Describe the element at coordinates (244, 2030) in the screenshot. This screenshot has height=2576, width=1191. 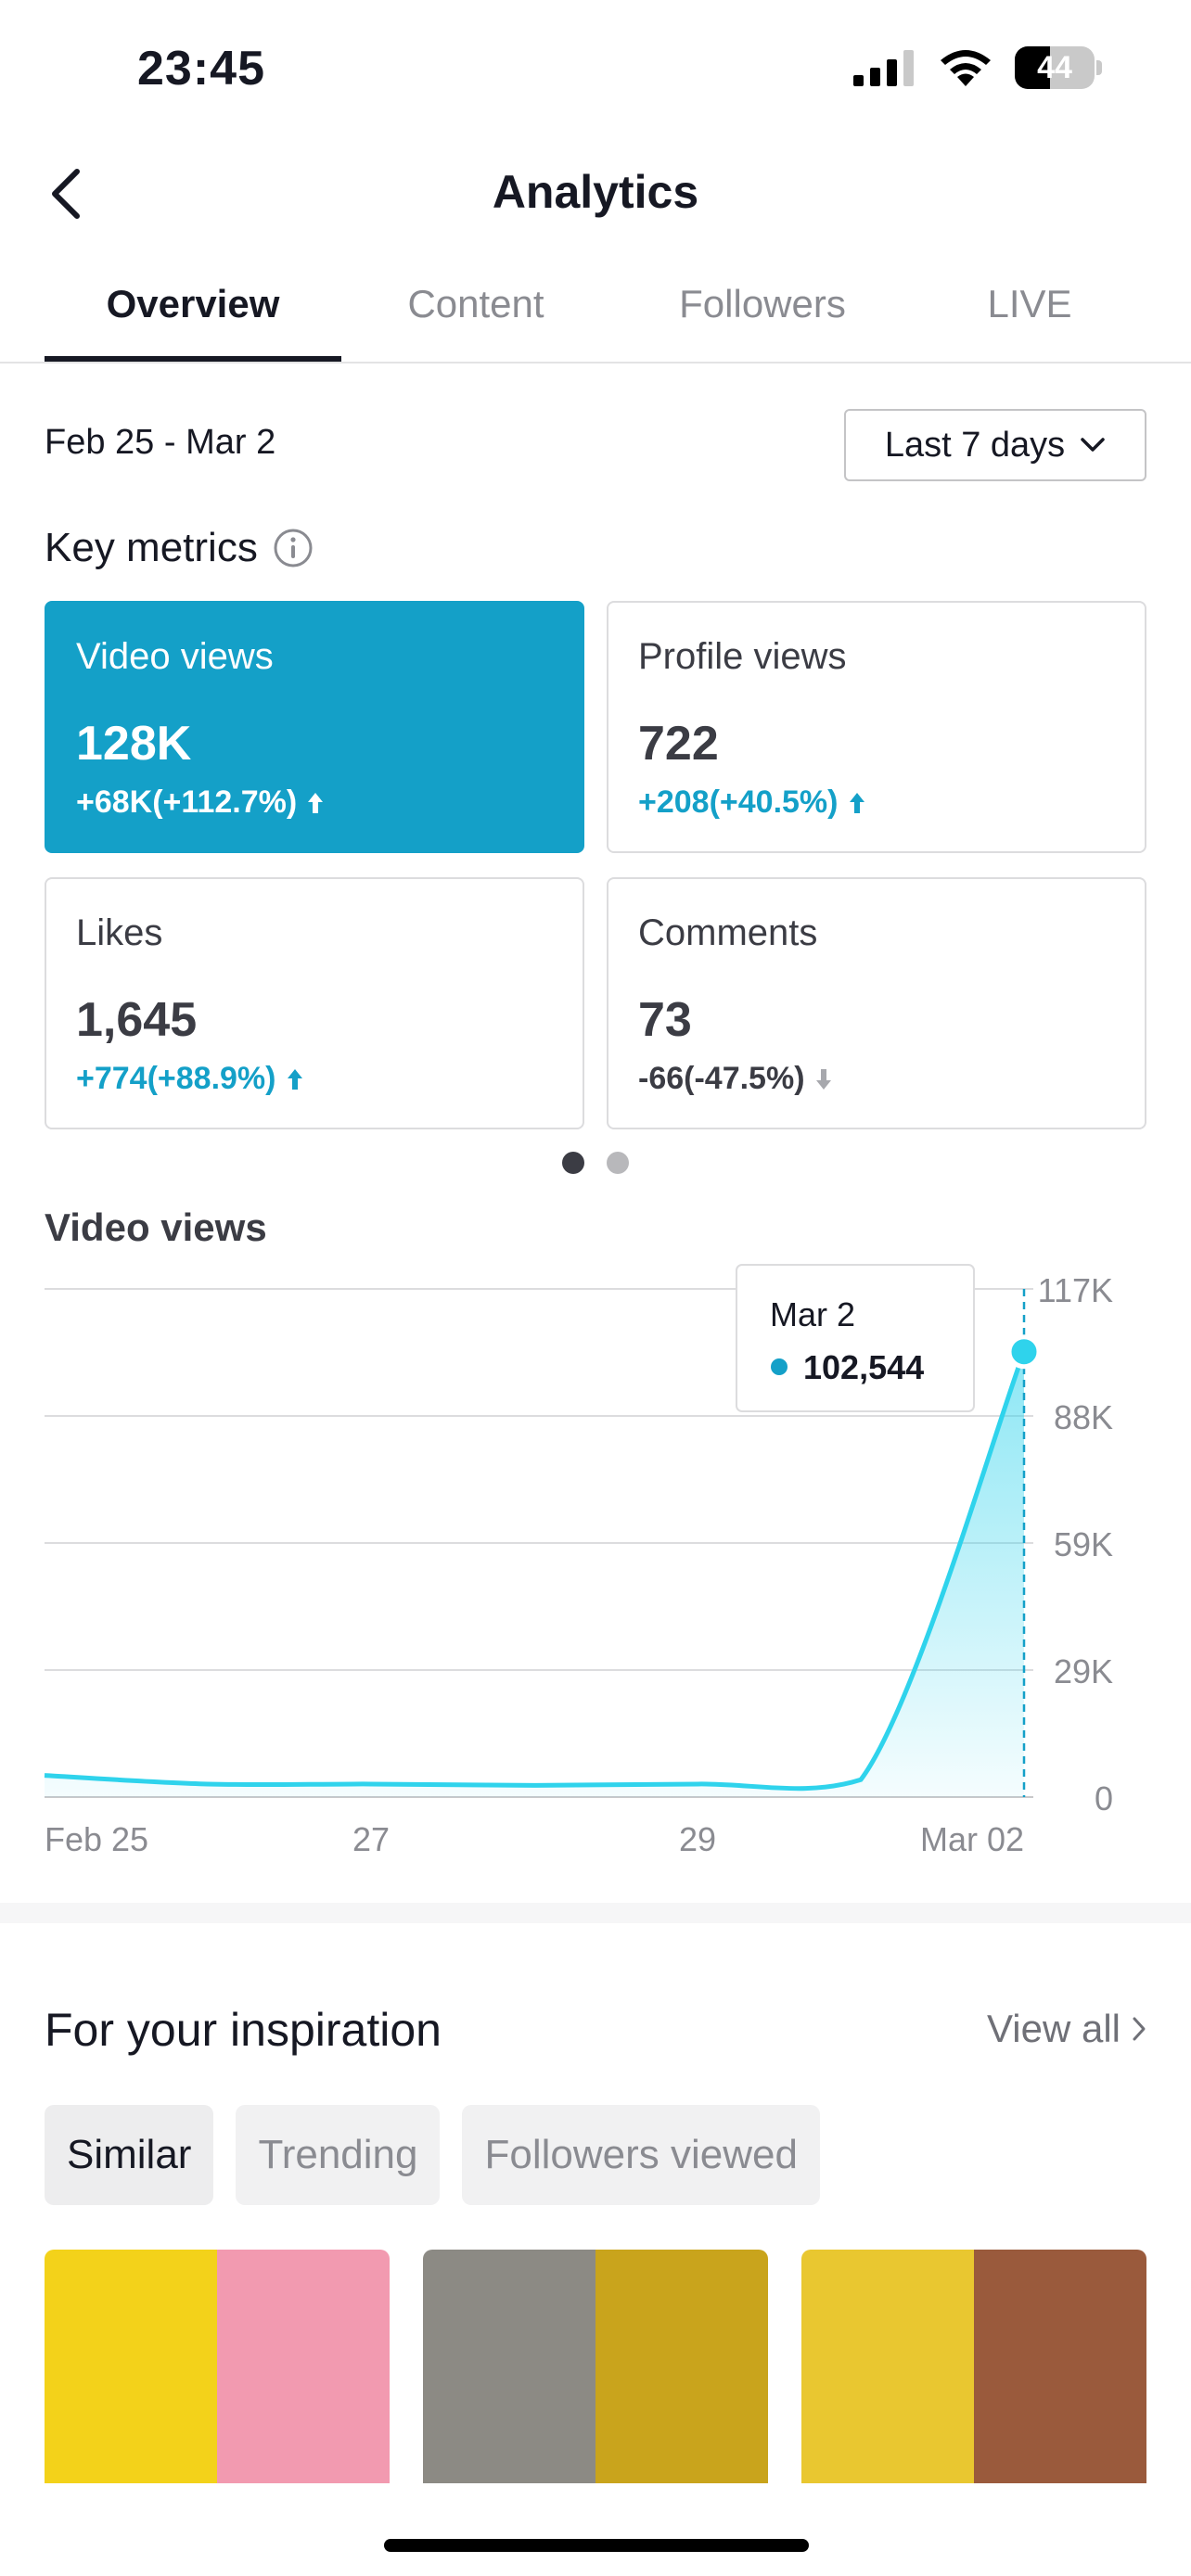
I see `inspiration-title: For your inspiration` at that location.